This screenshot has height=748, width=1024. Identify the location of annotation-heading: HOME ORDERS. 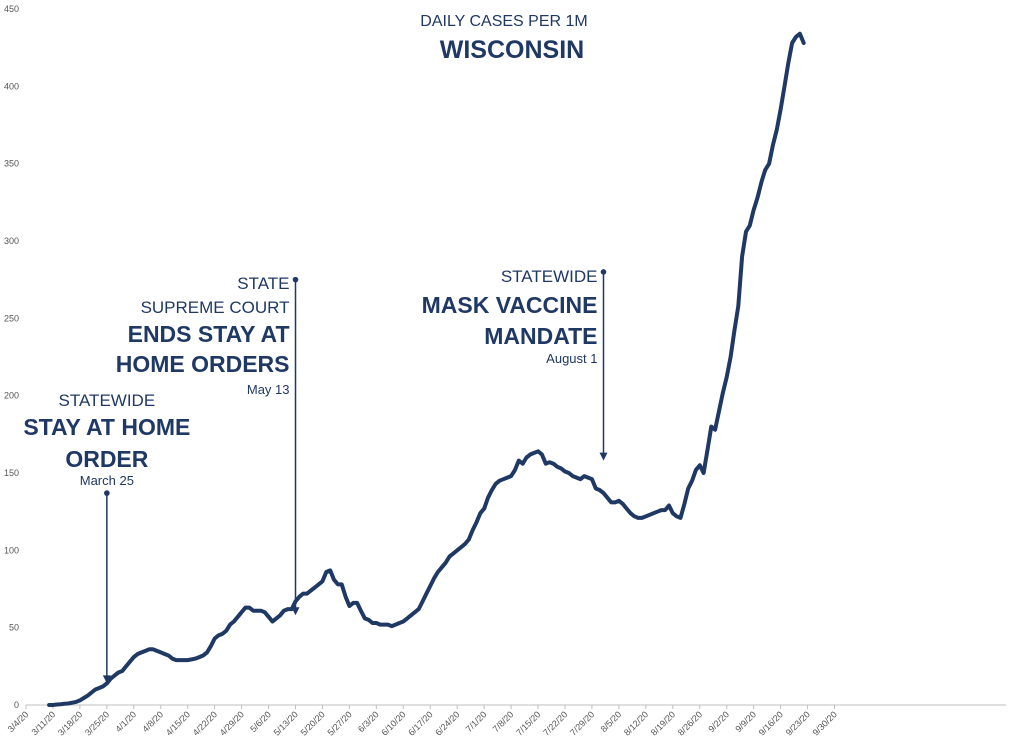
(203, 364).